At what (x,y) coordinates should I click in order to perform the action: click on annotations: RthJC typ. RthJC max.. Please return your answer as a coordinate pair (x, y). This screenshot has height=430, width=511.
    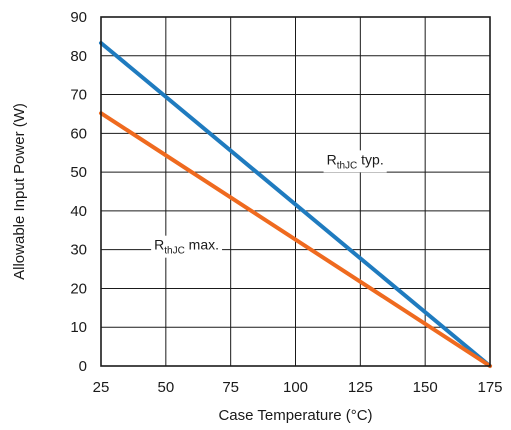
    Looking at the image, I should click on (269, 204).